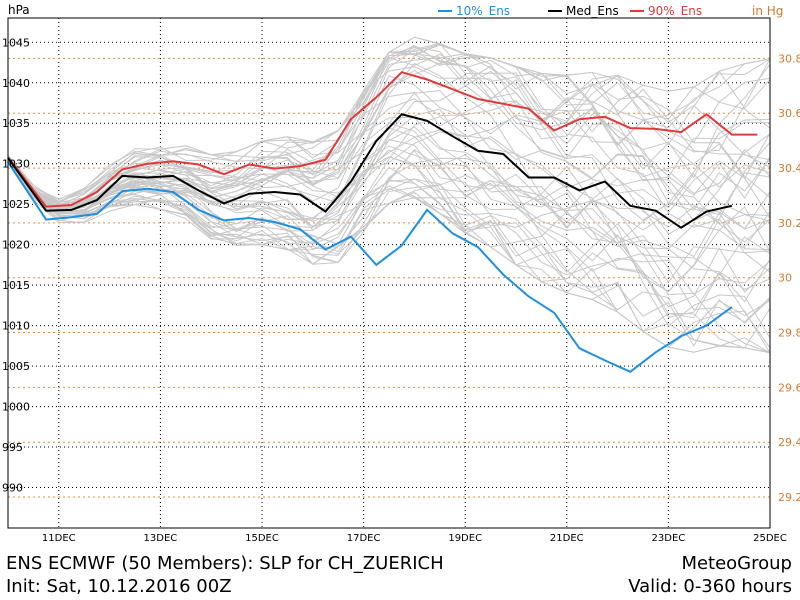 The image size is (800, 600). What do you see at coordinates (16, 326) in the screenshot?
I see `y-tick-label-left: 1010` at bounding box center [16, 326].